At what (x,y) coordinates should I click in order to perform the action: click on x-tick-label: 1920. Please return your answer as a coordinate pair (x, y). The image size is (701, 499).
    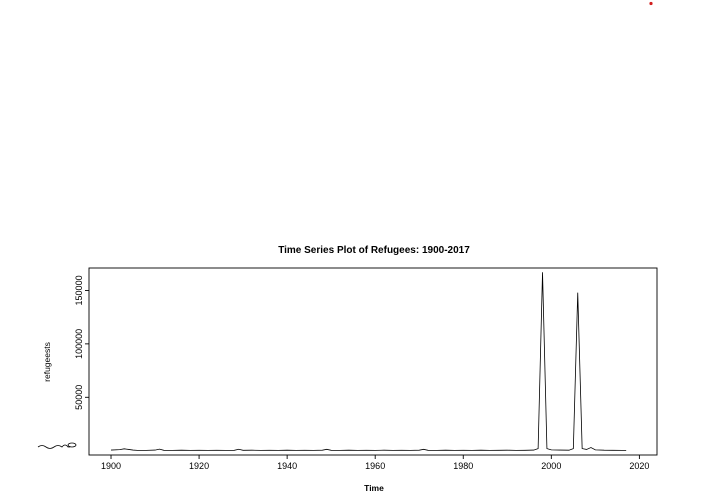
    Looking at the image, I should click on (199, 466).